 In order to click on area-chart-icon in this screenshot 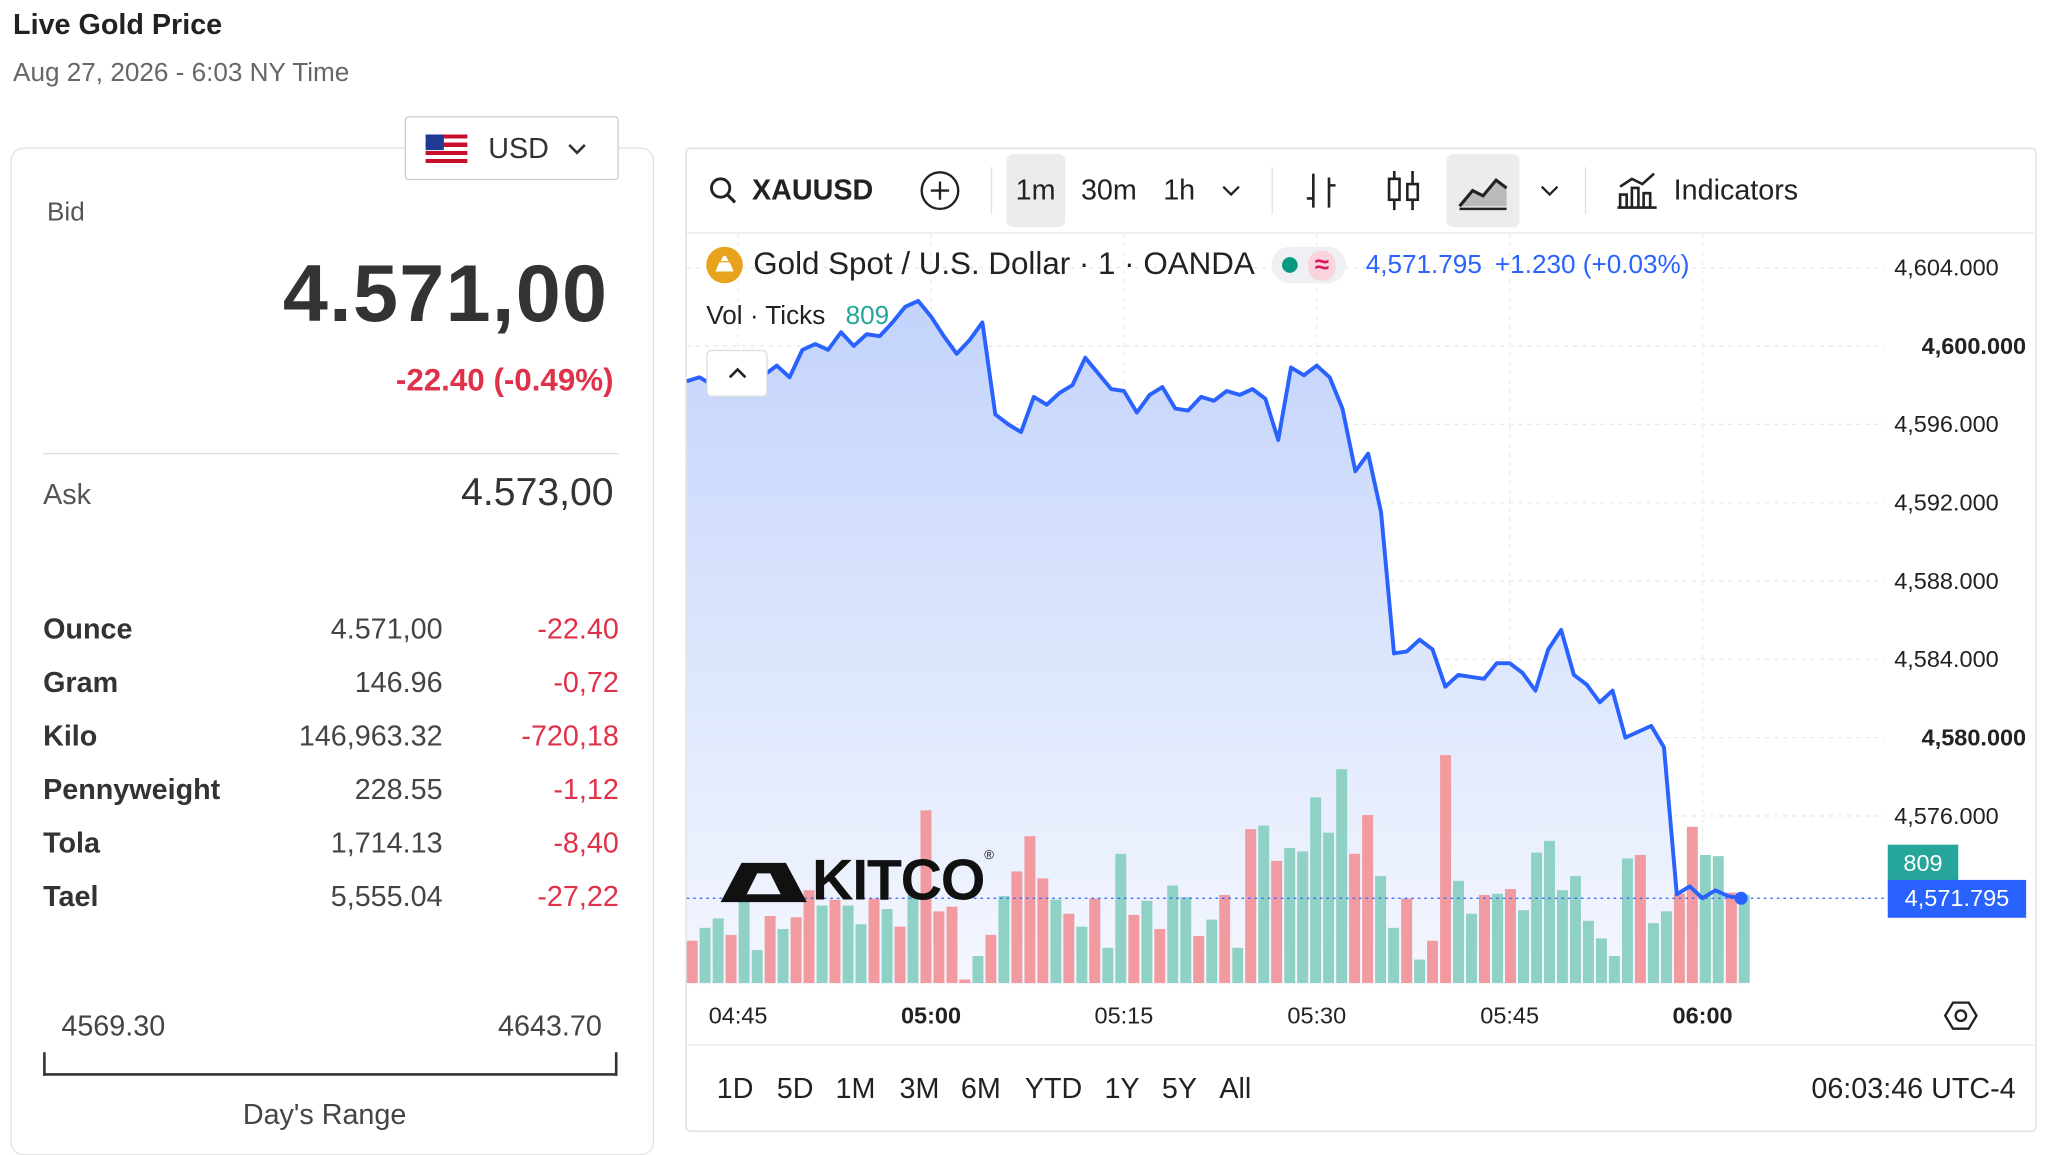, I will do `click(1483, 194)`.